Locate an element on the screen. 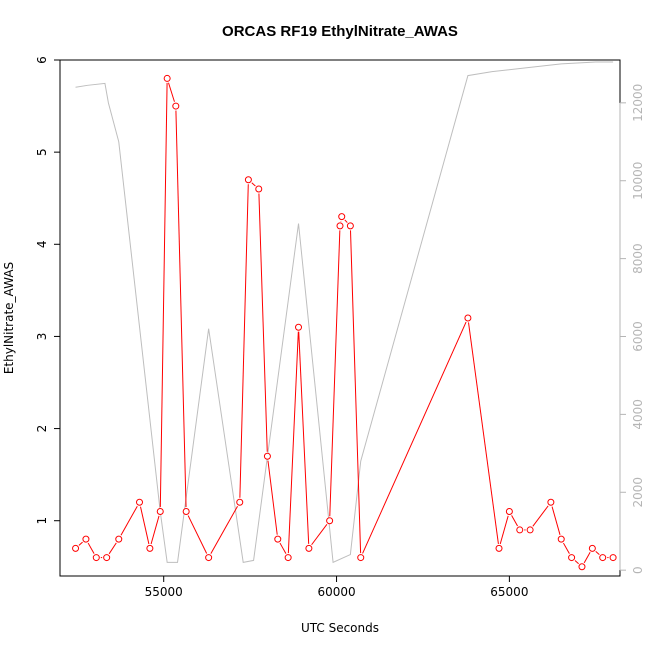 This screenshot has height=650, width=650. x-axis: 55000 60000 65000 is located at coordinates (336, 587).